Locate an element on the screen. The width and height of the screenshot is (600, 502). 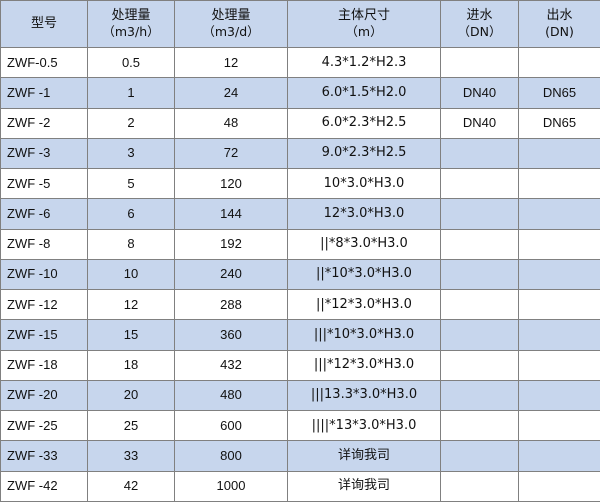
cell-capacity-daily: 600 is located at coordinates (231, 426).